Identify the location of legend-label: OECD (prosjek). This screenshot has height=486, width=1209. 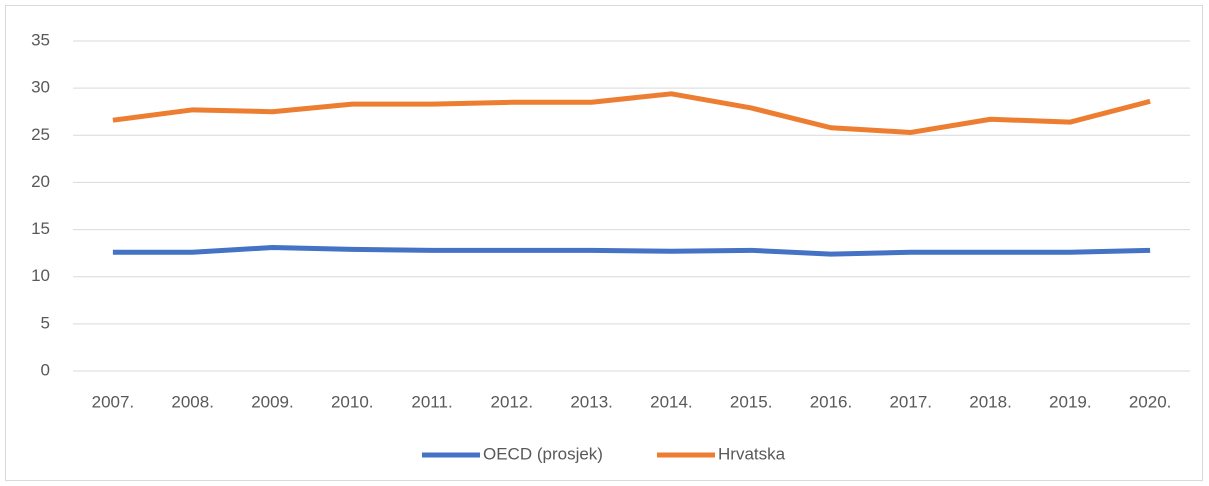
(543, 453).